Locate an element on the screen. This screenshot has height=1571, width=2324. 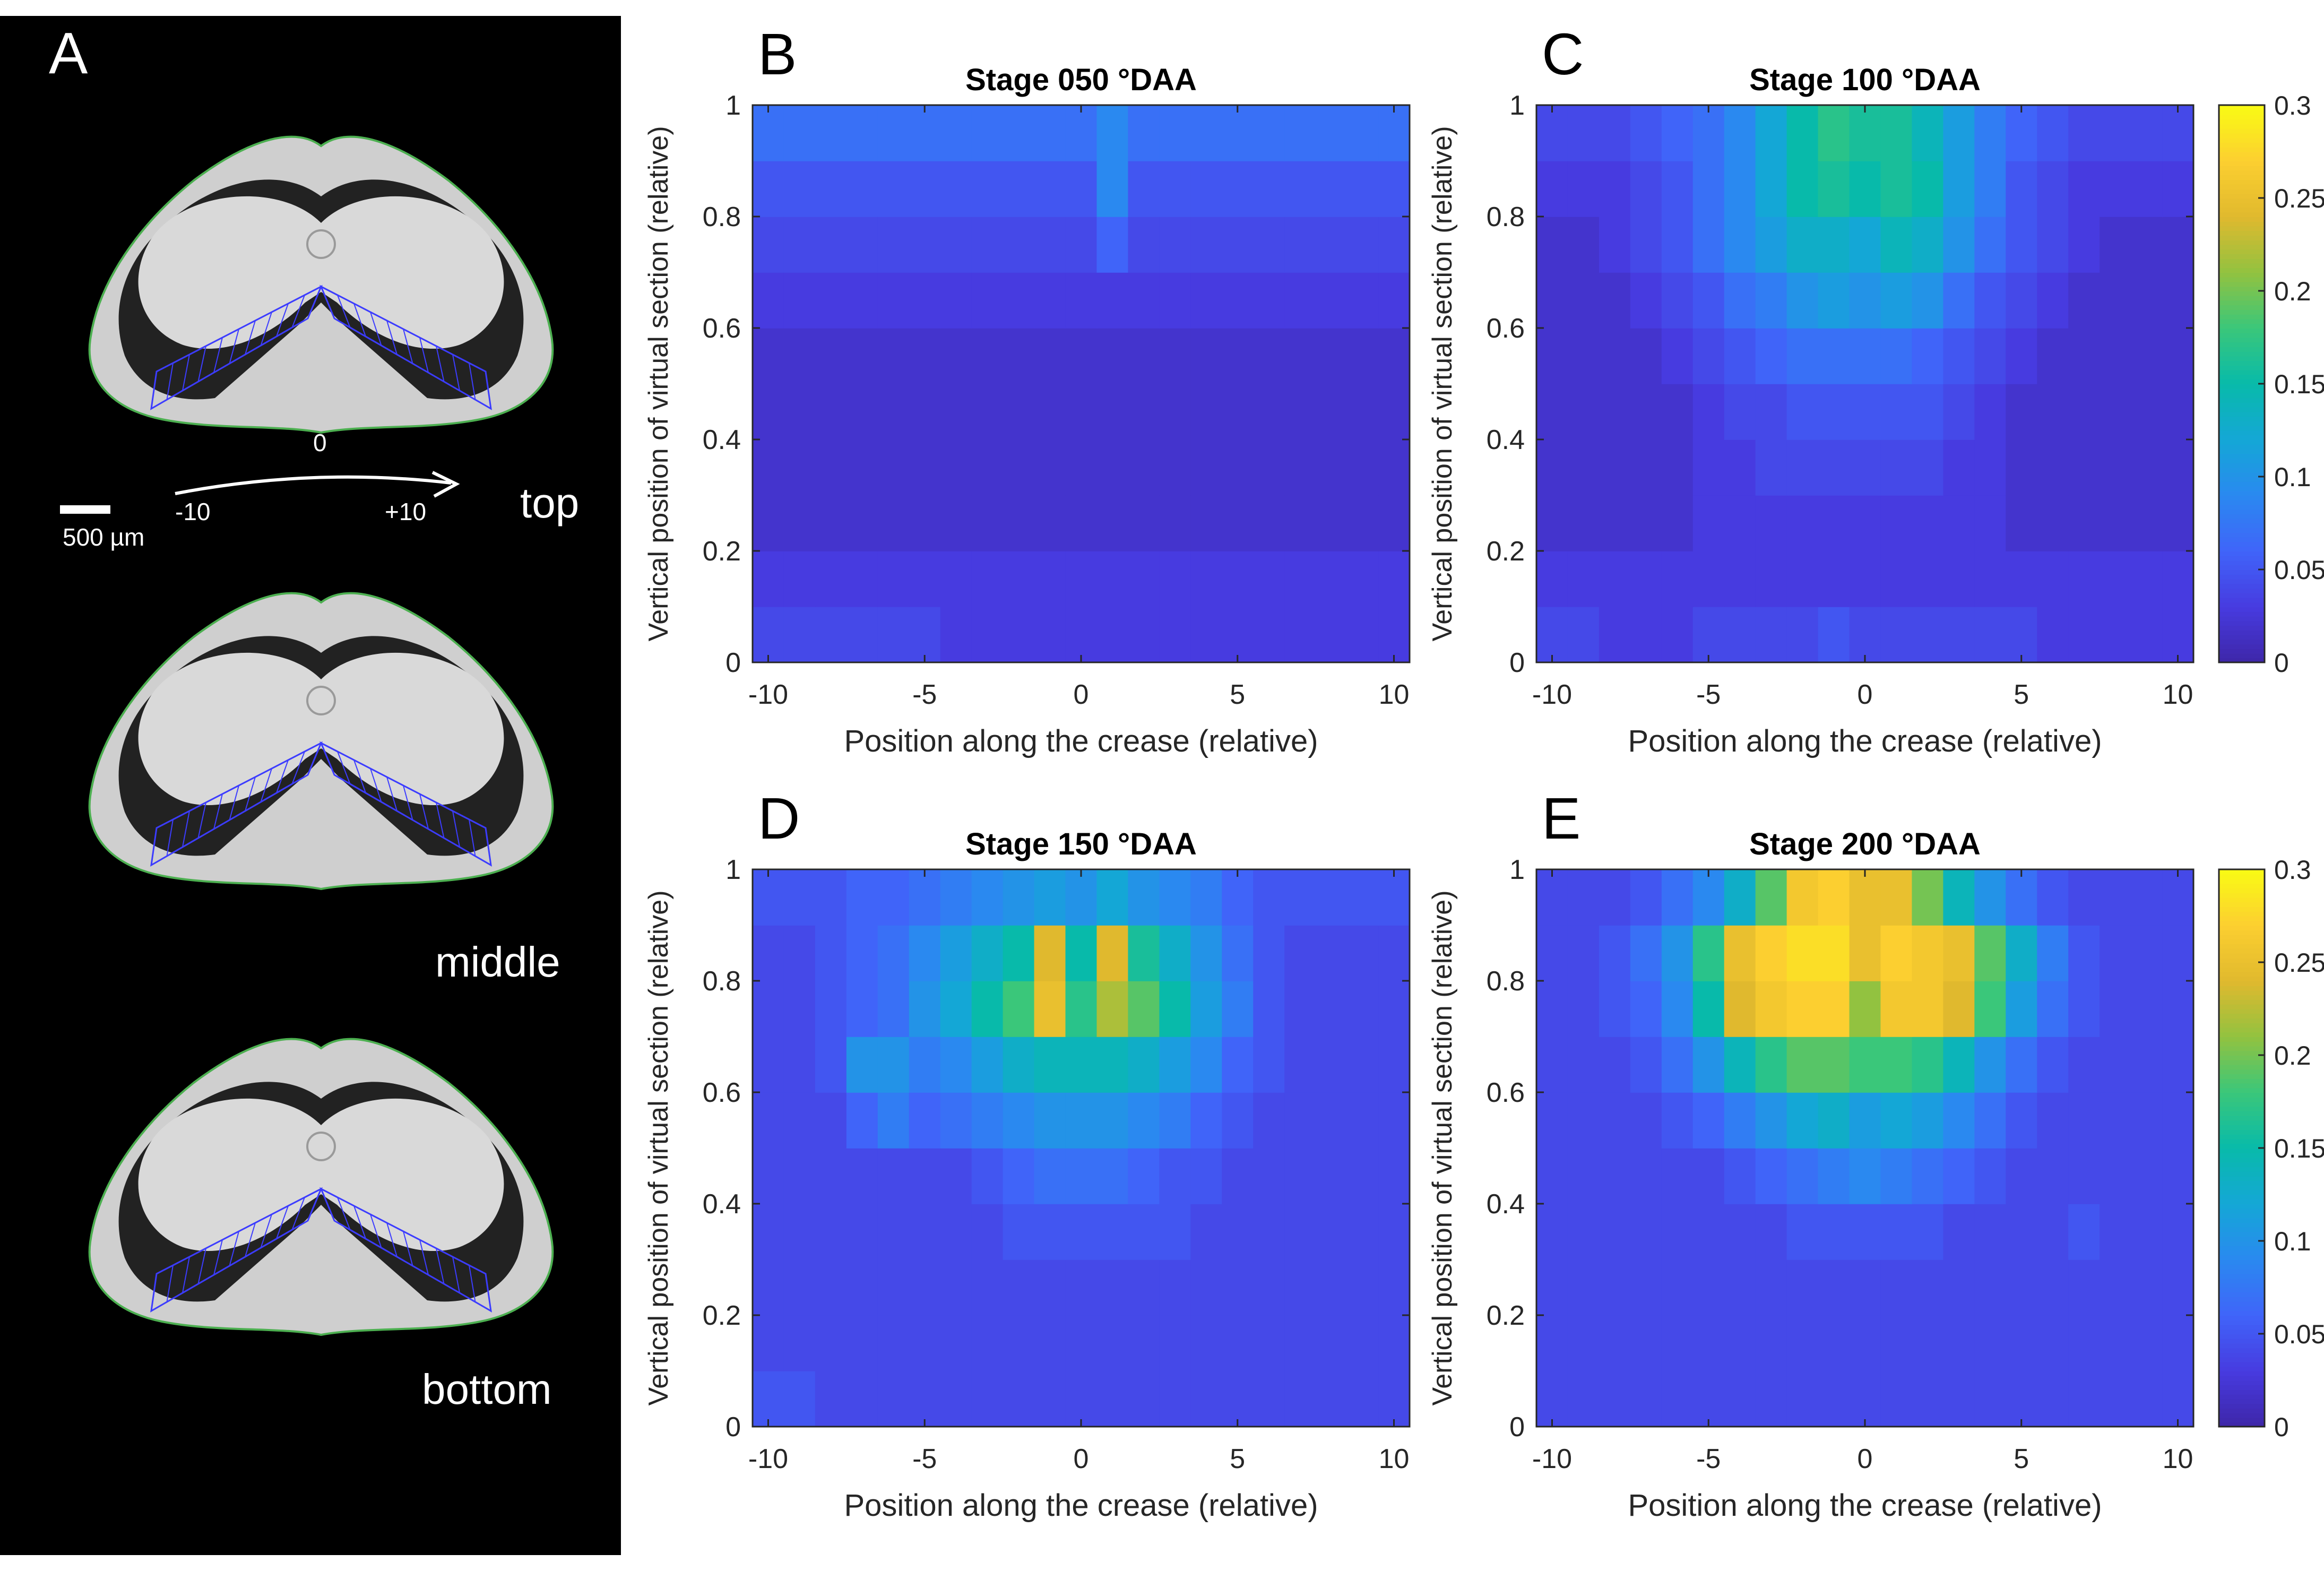
y-tick-label: 0.2 is located at coordinates (722, 551).